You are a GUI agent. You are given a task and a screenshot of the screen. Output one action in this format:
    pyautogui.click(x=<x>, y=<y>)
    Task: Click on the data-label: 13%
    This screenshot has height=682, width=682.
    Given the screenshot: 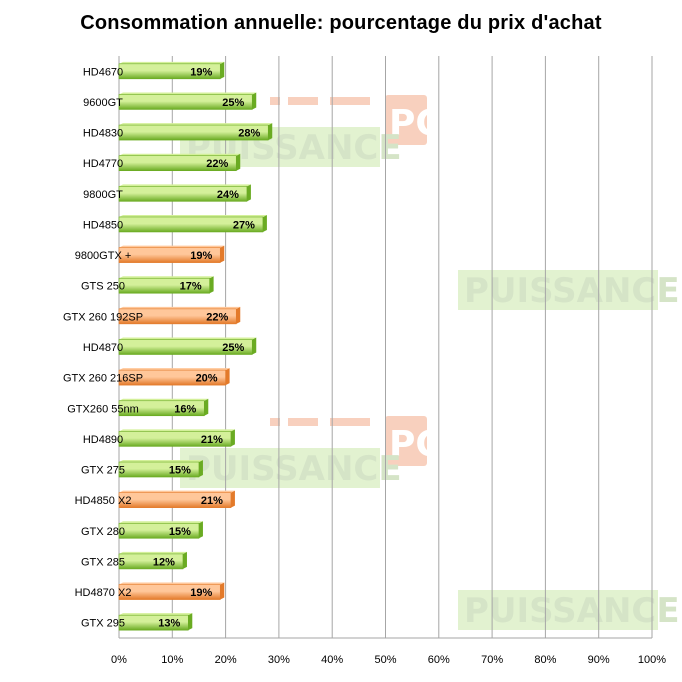 What is the action you would take?
    pyautogui.click(x=169, y=624)
    